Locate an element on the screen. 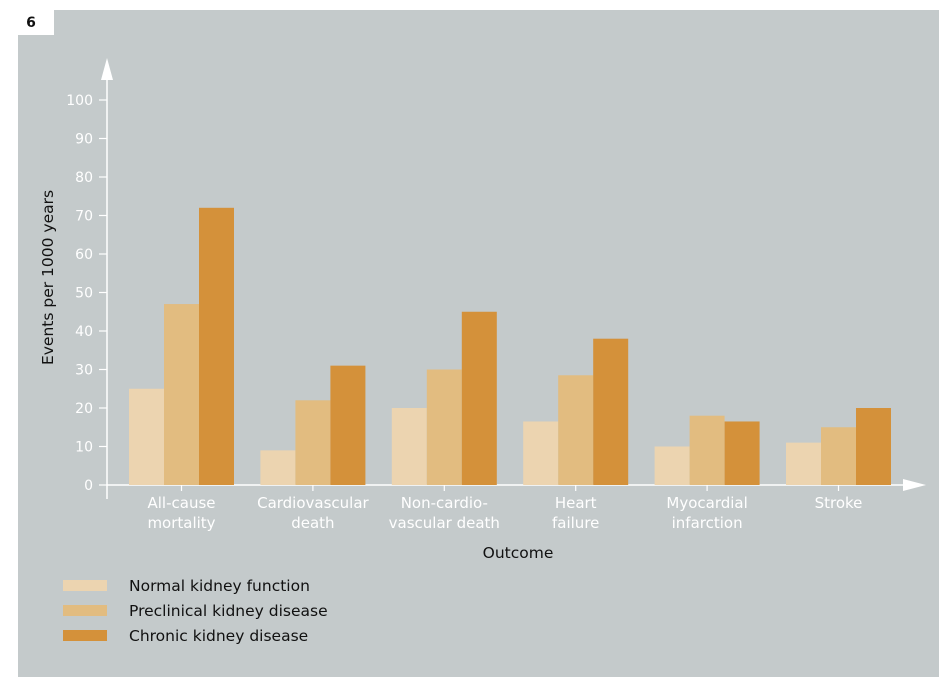 The image size is (944, 677). y-tick-label: 70 is located at coordinates (84, 217).